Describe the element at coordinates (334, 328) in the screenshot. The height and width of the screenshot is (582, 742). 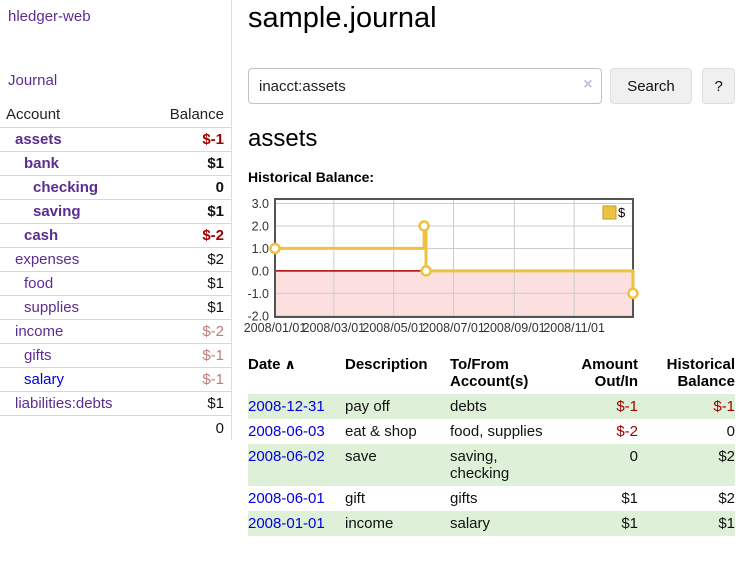
I see `svg-text: 2008/03/01` at that location.